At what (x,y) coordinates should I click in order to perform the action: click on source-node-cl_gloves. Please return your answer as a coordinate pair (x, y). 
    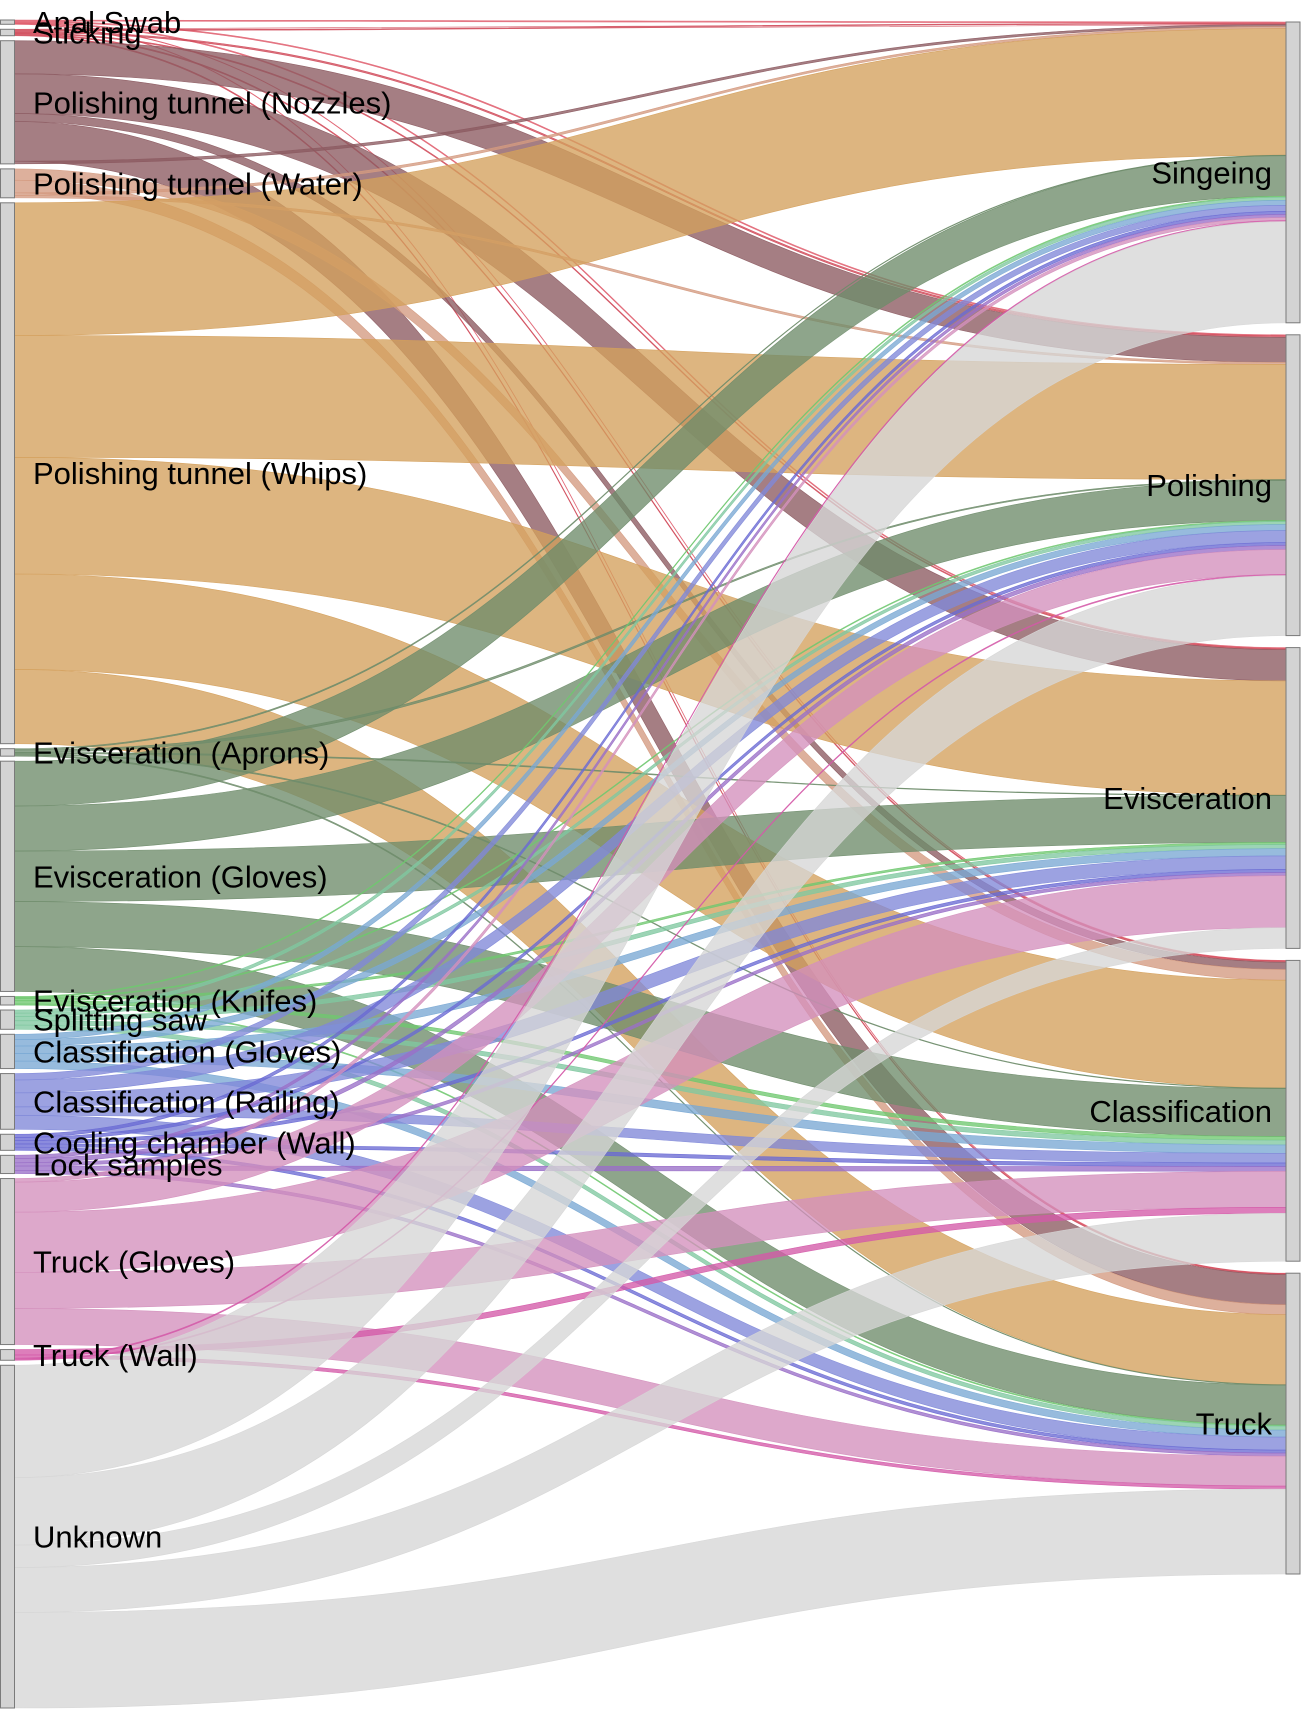
    Looking at the image, I should click on (7, 1051).